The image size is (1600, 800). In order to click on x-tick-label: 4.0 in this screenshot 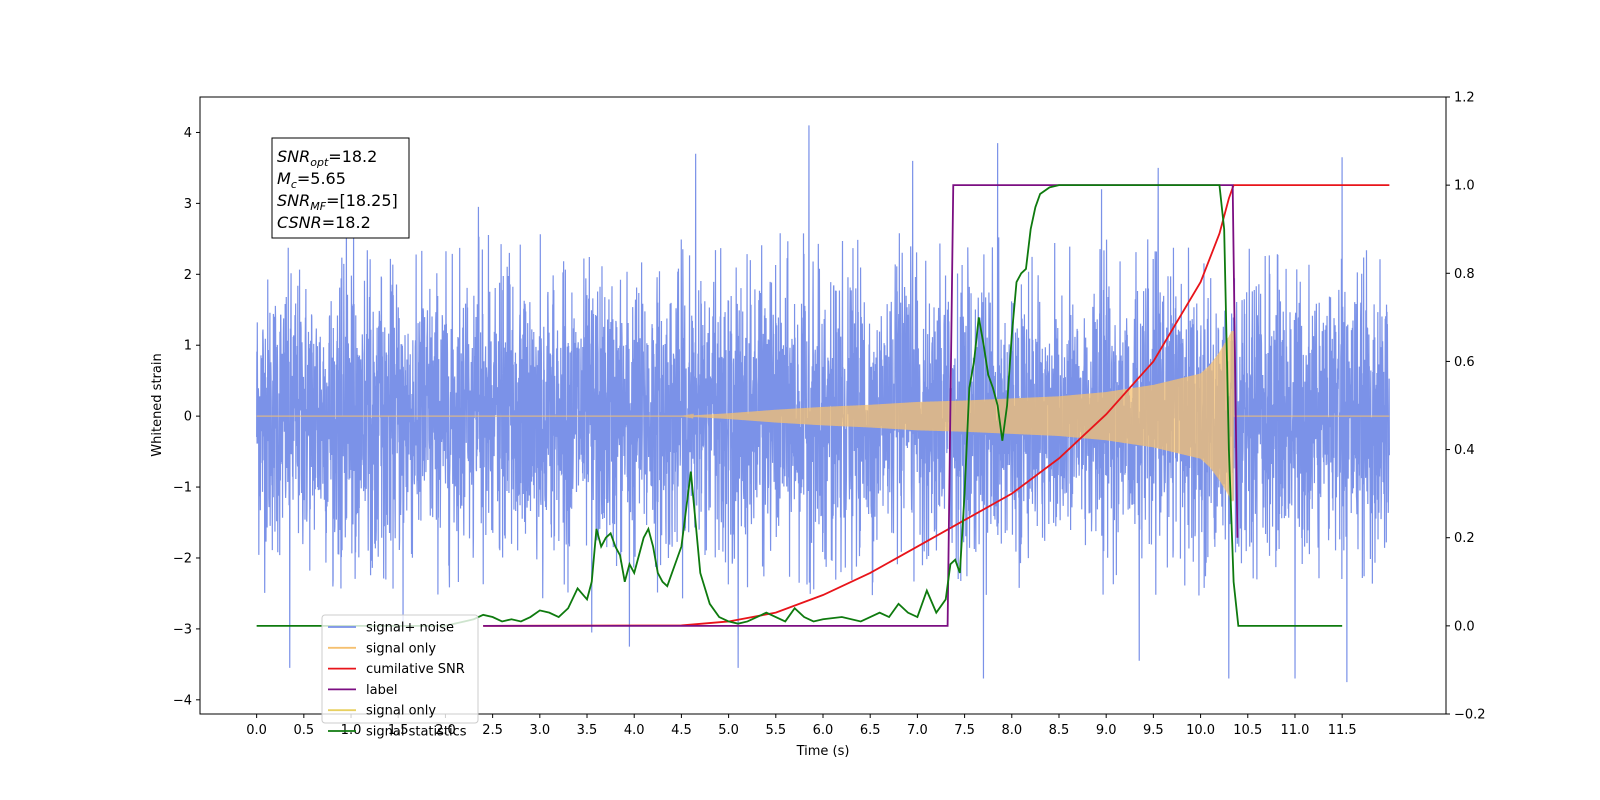, I will do `click(634, 730)`.